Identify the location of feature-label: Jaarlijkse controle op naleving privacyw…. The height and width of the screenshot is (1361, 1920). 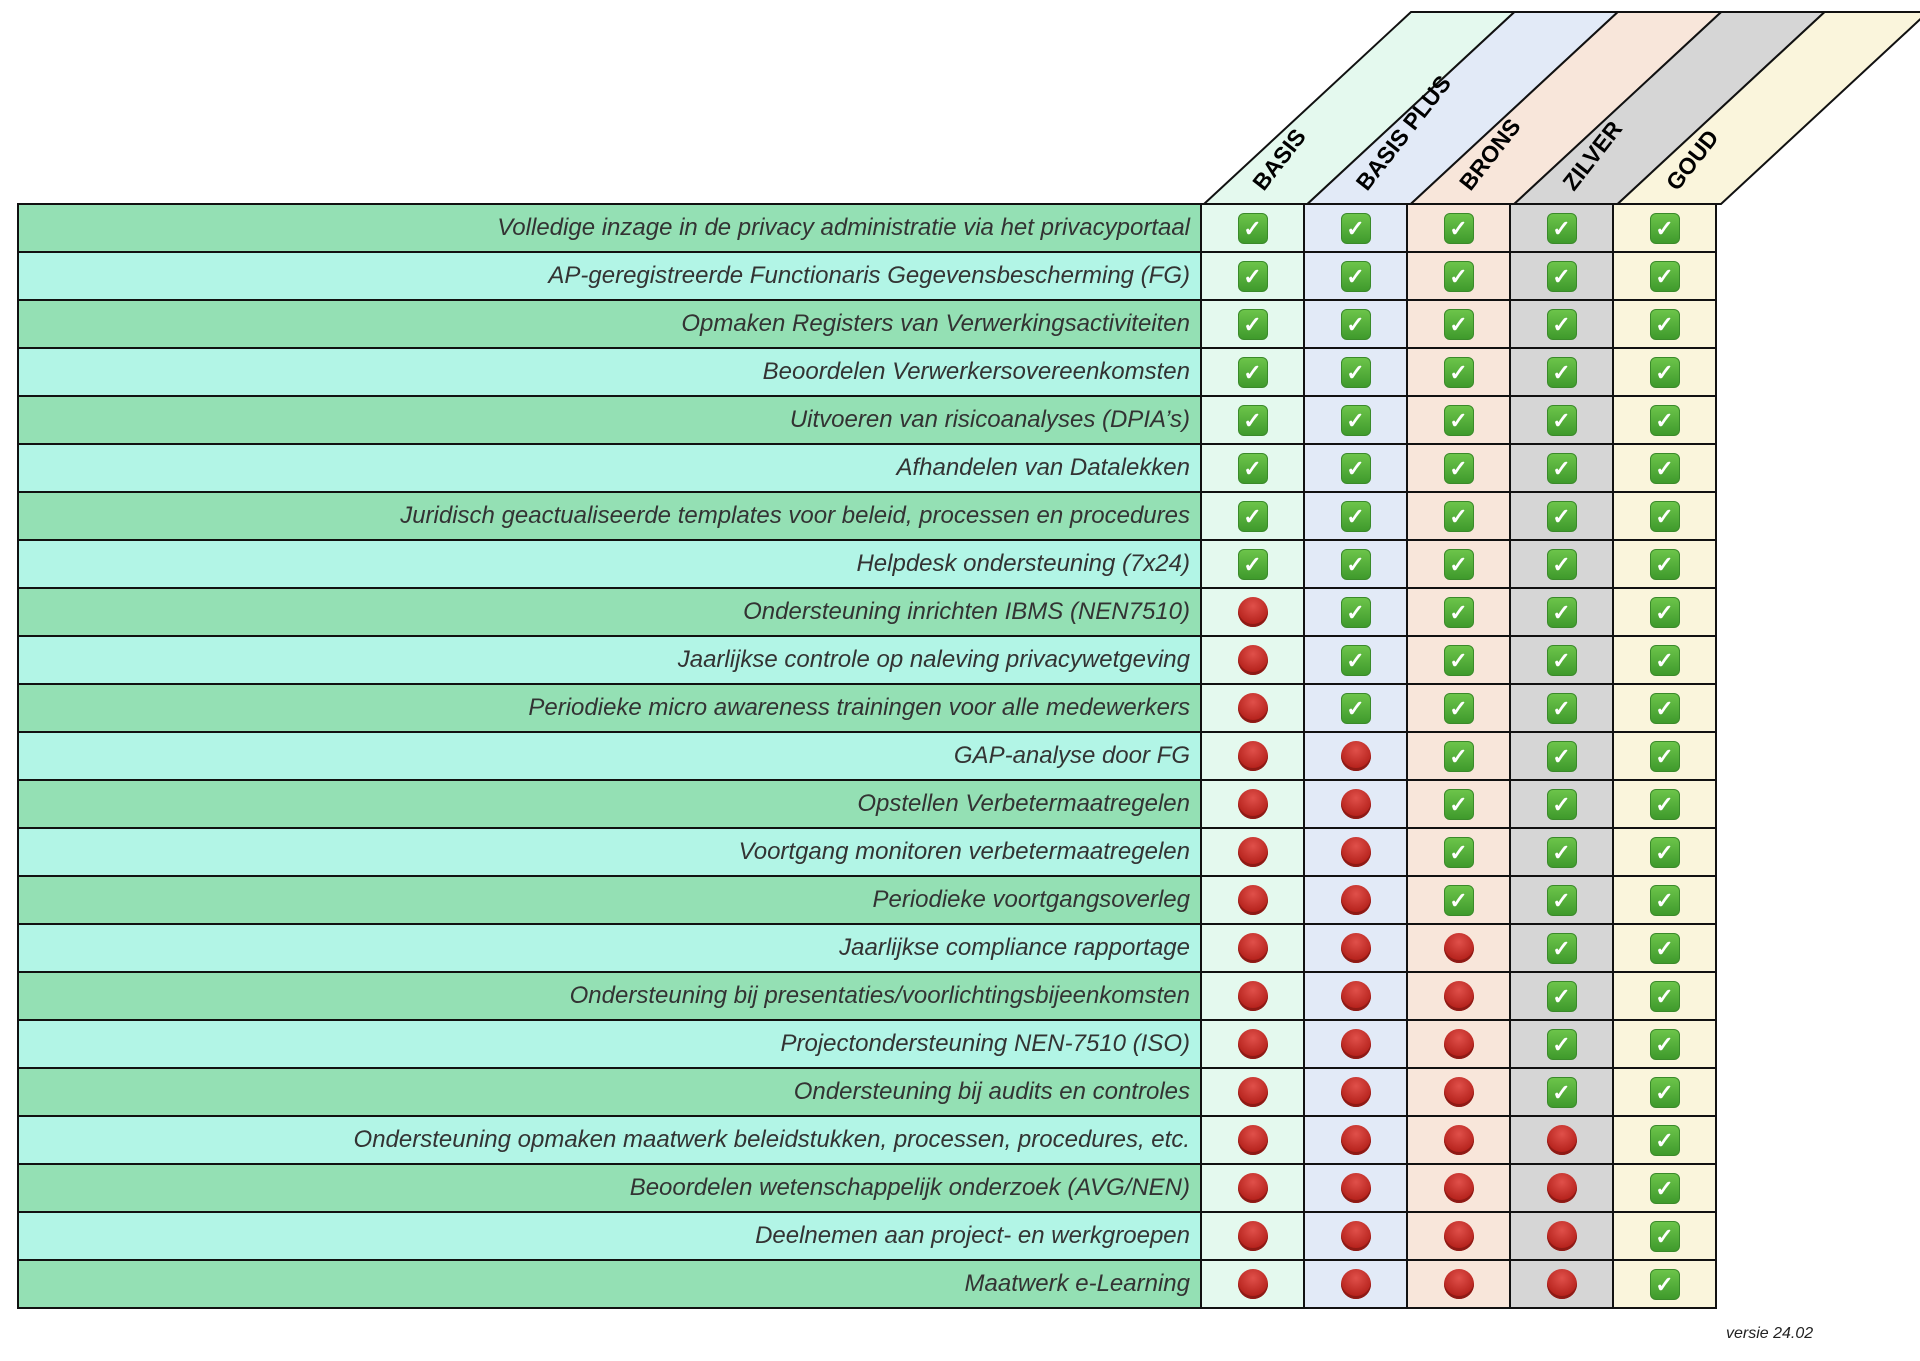
(609, 660).